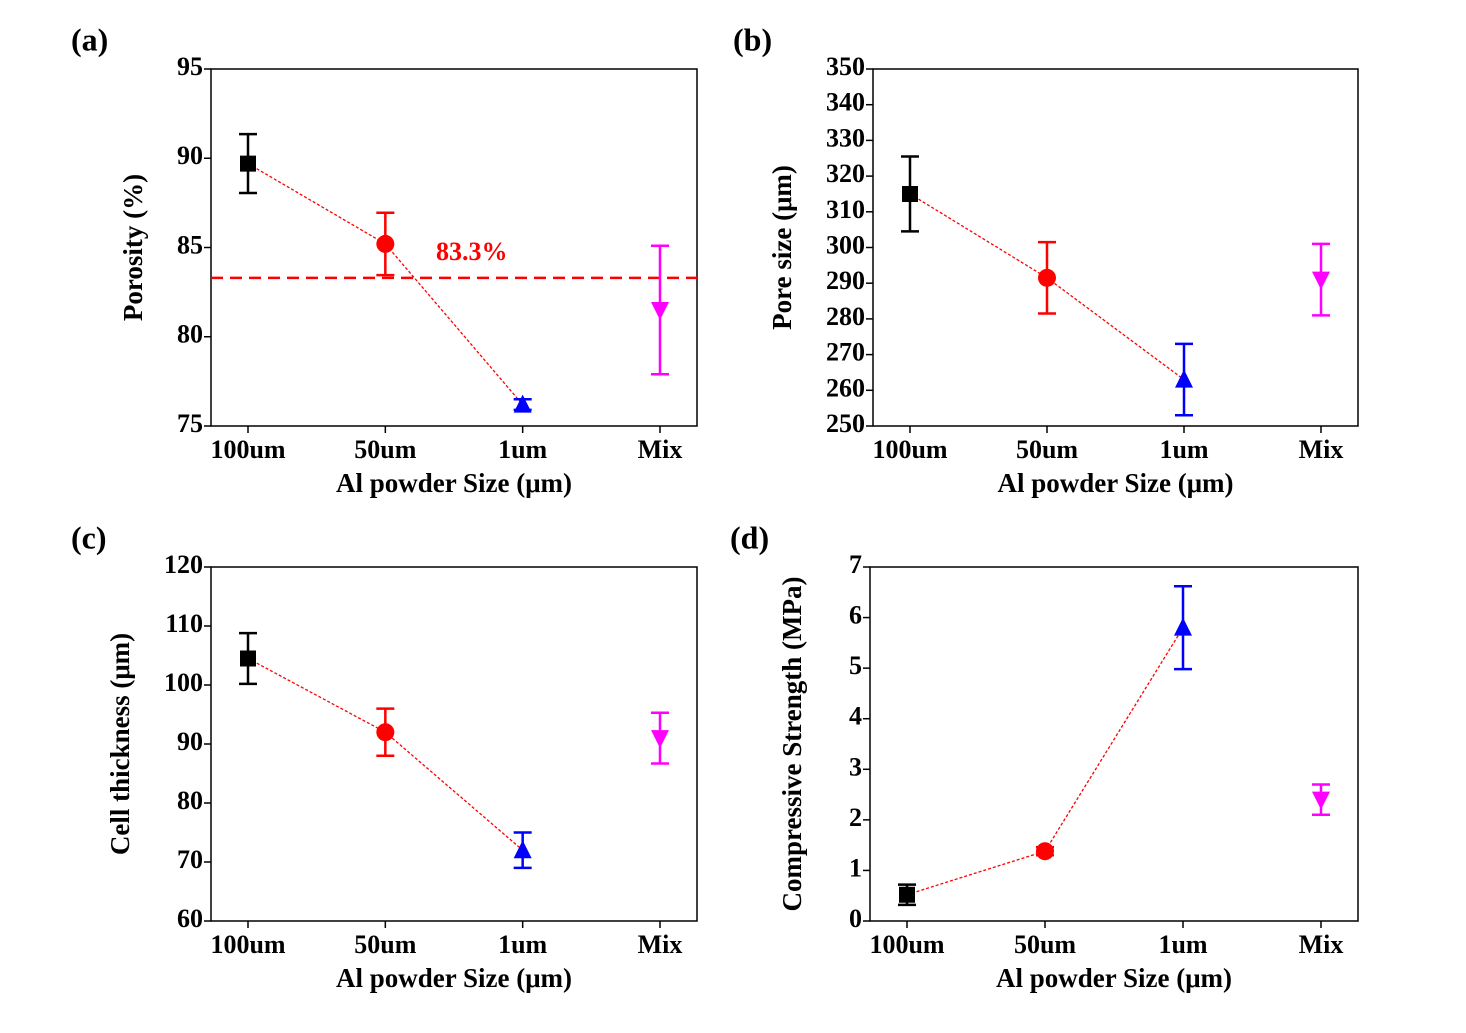 The width and height of the screenshot is (1466, 1033). I want to click on panel-label: (b), so click(752, 39).